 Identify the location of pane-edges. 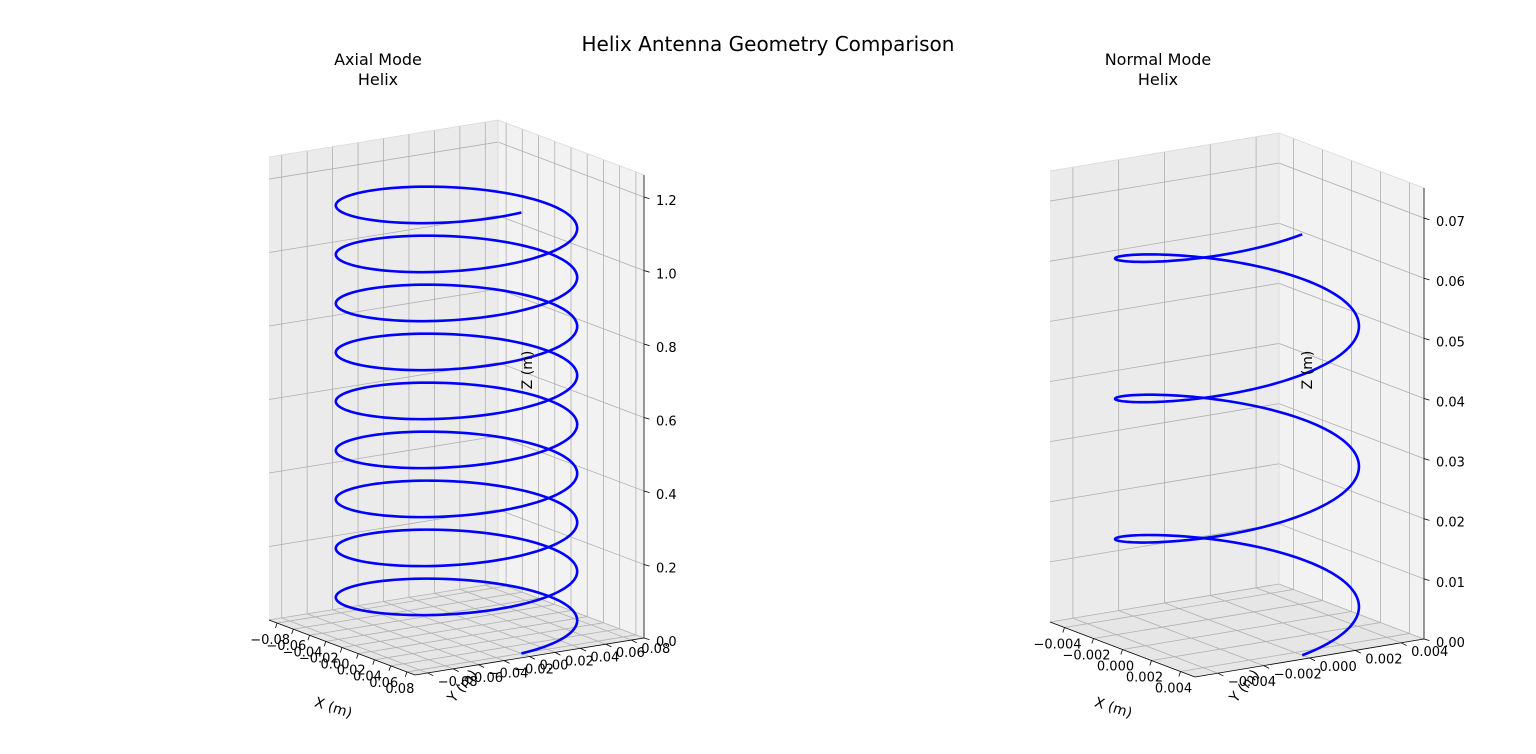
(1237, 358).